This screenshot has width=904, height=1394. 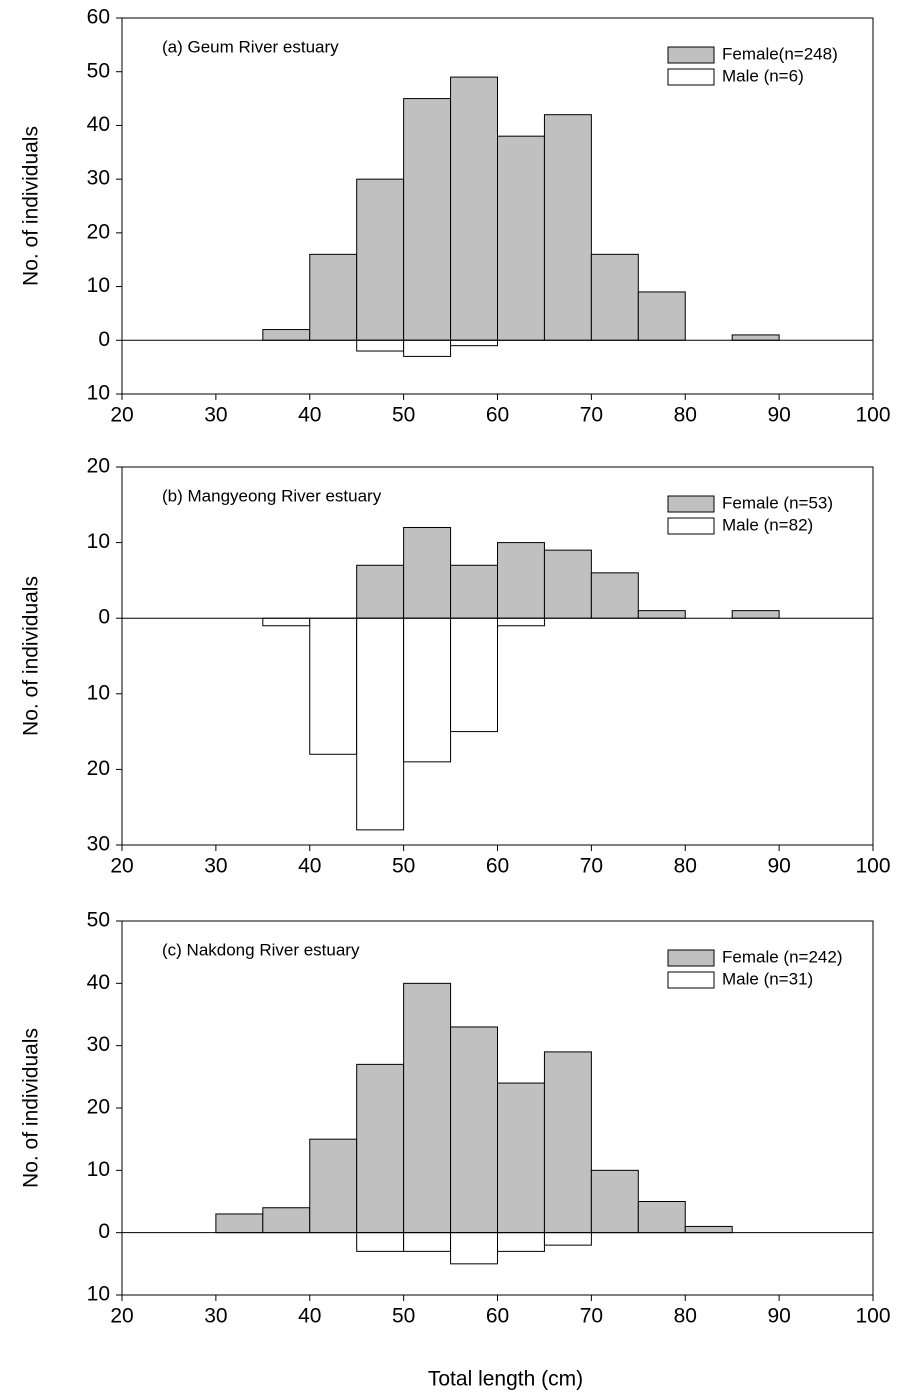 I want to click on panel-annotation: (b) Mangyeong River estuary, so click(x=272, y=495).